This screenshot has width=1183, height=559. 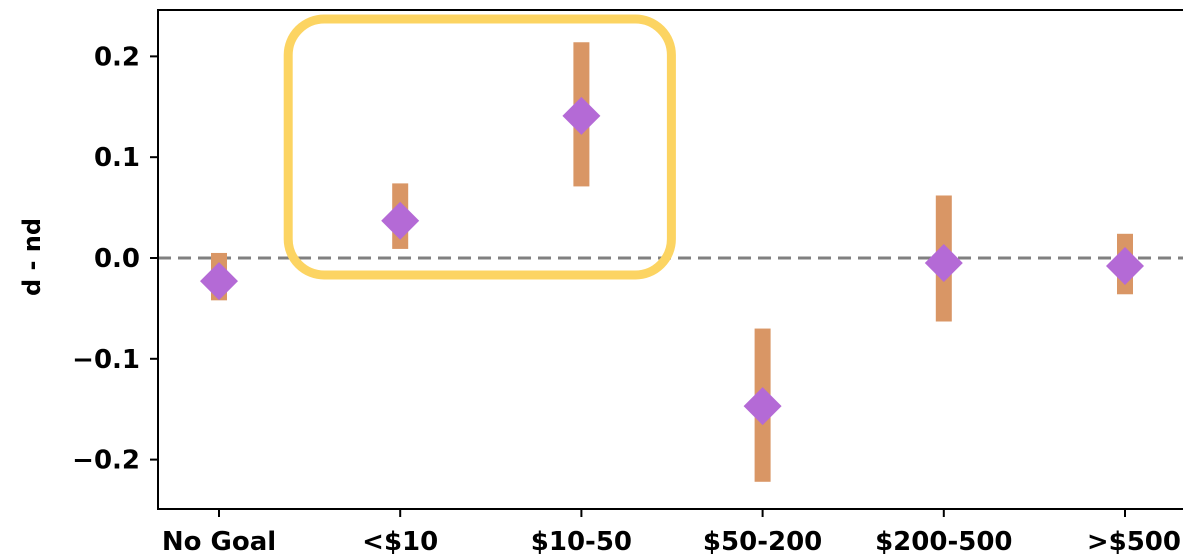 I want to click on y-tick-label: 0.0, so click(x=117, y=259).